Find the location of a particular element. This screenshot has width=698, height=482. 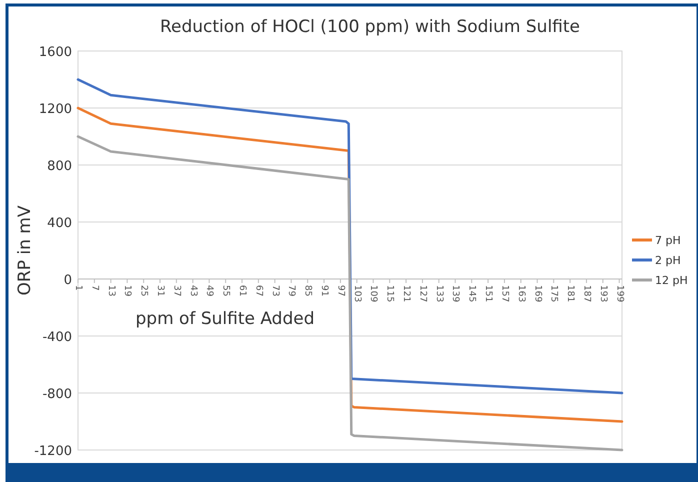

x-tick-label: 55 is located at coordinates (225, 290).